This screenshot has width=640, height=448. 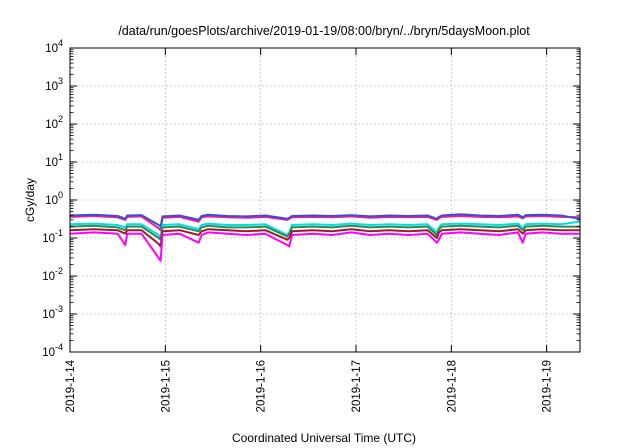 What do you see at coordinates (54, 84) in the screenshot?
I see `y-tick-label: 10³` at bounding box center [54, 84].